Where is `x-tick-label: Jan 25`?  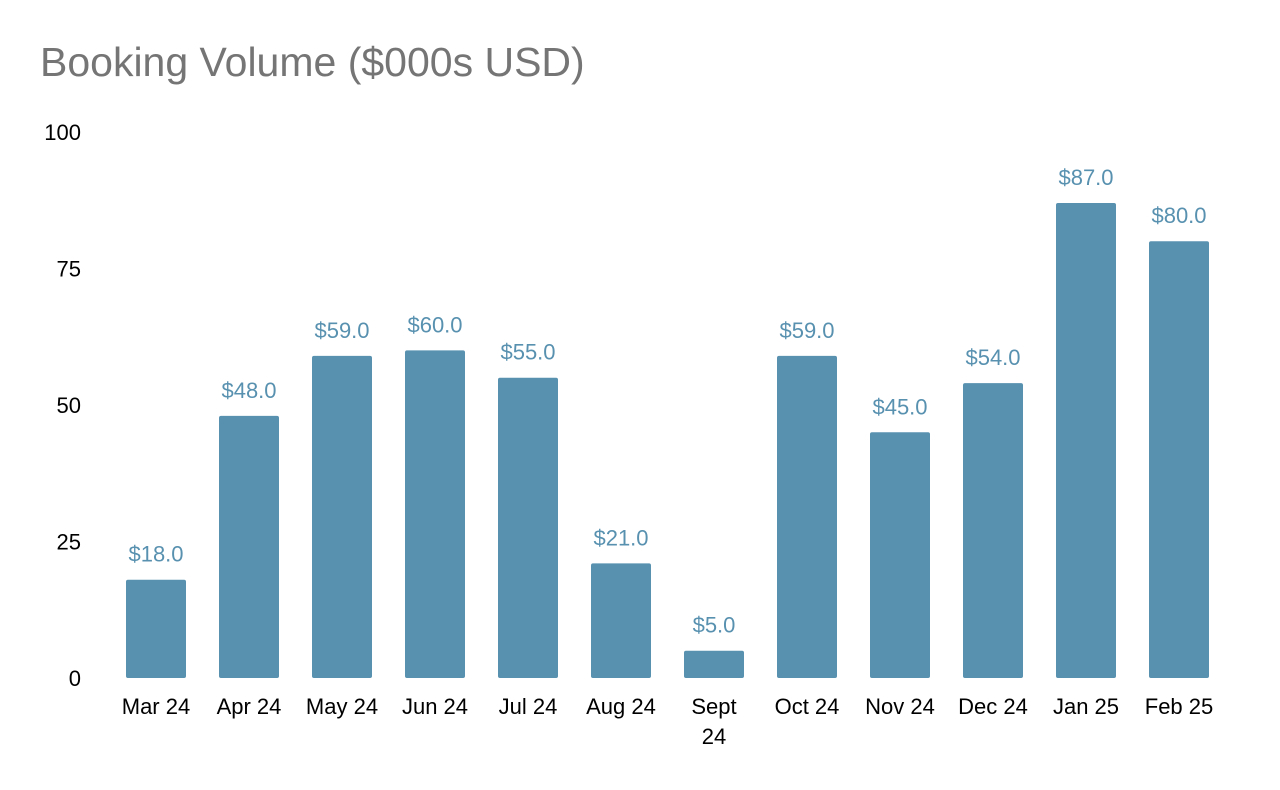
x-tick-label: Jan 25 is located at coordinates (1086, 706).